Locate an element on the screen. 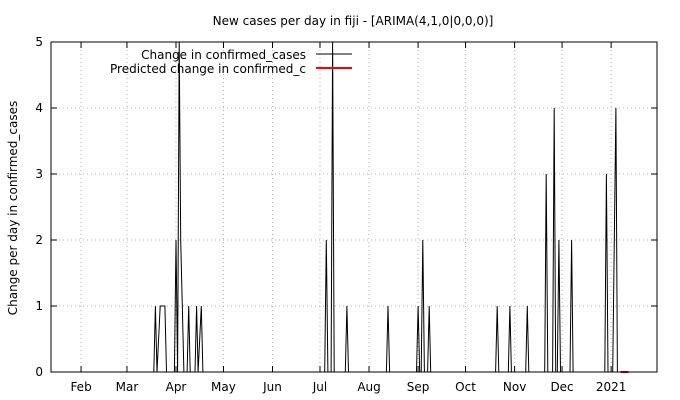 The image size is (680, 400). x-tick-label-9: Nov is located at coordinates (514, 387).